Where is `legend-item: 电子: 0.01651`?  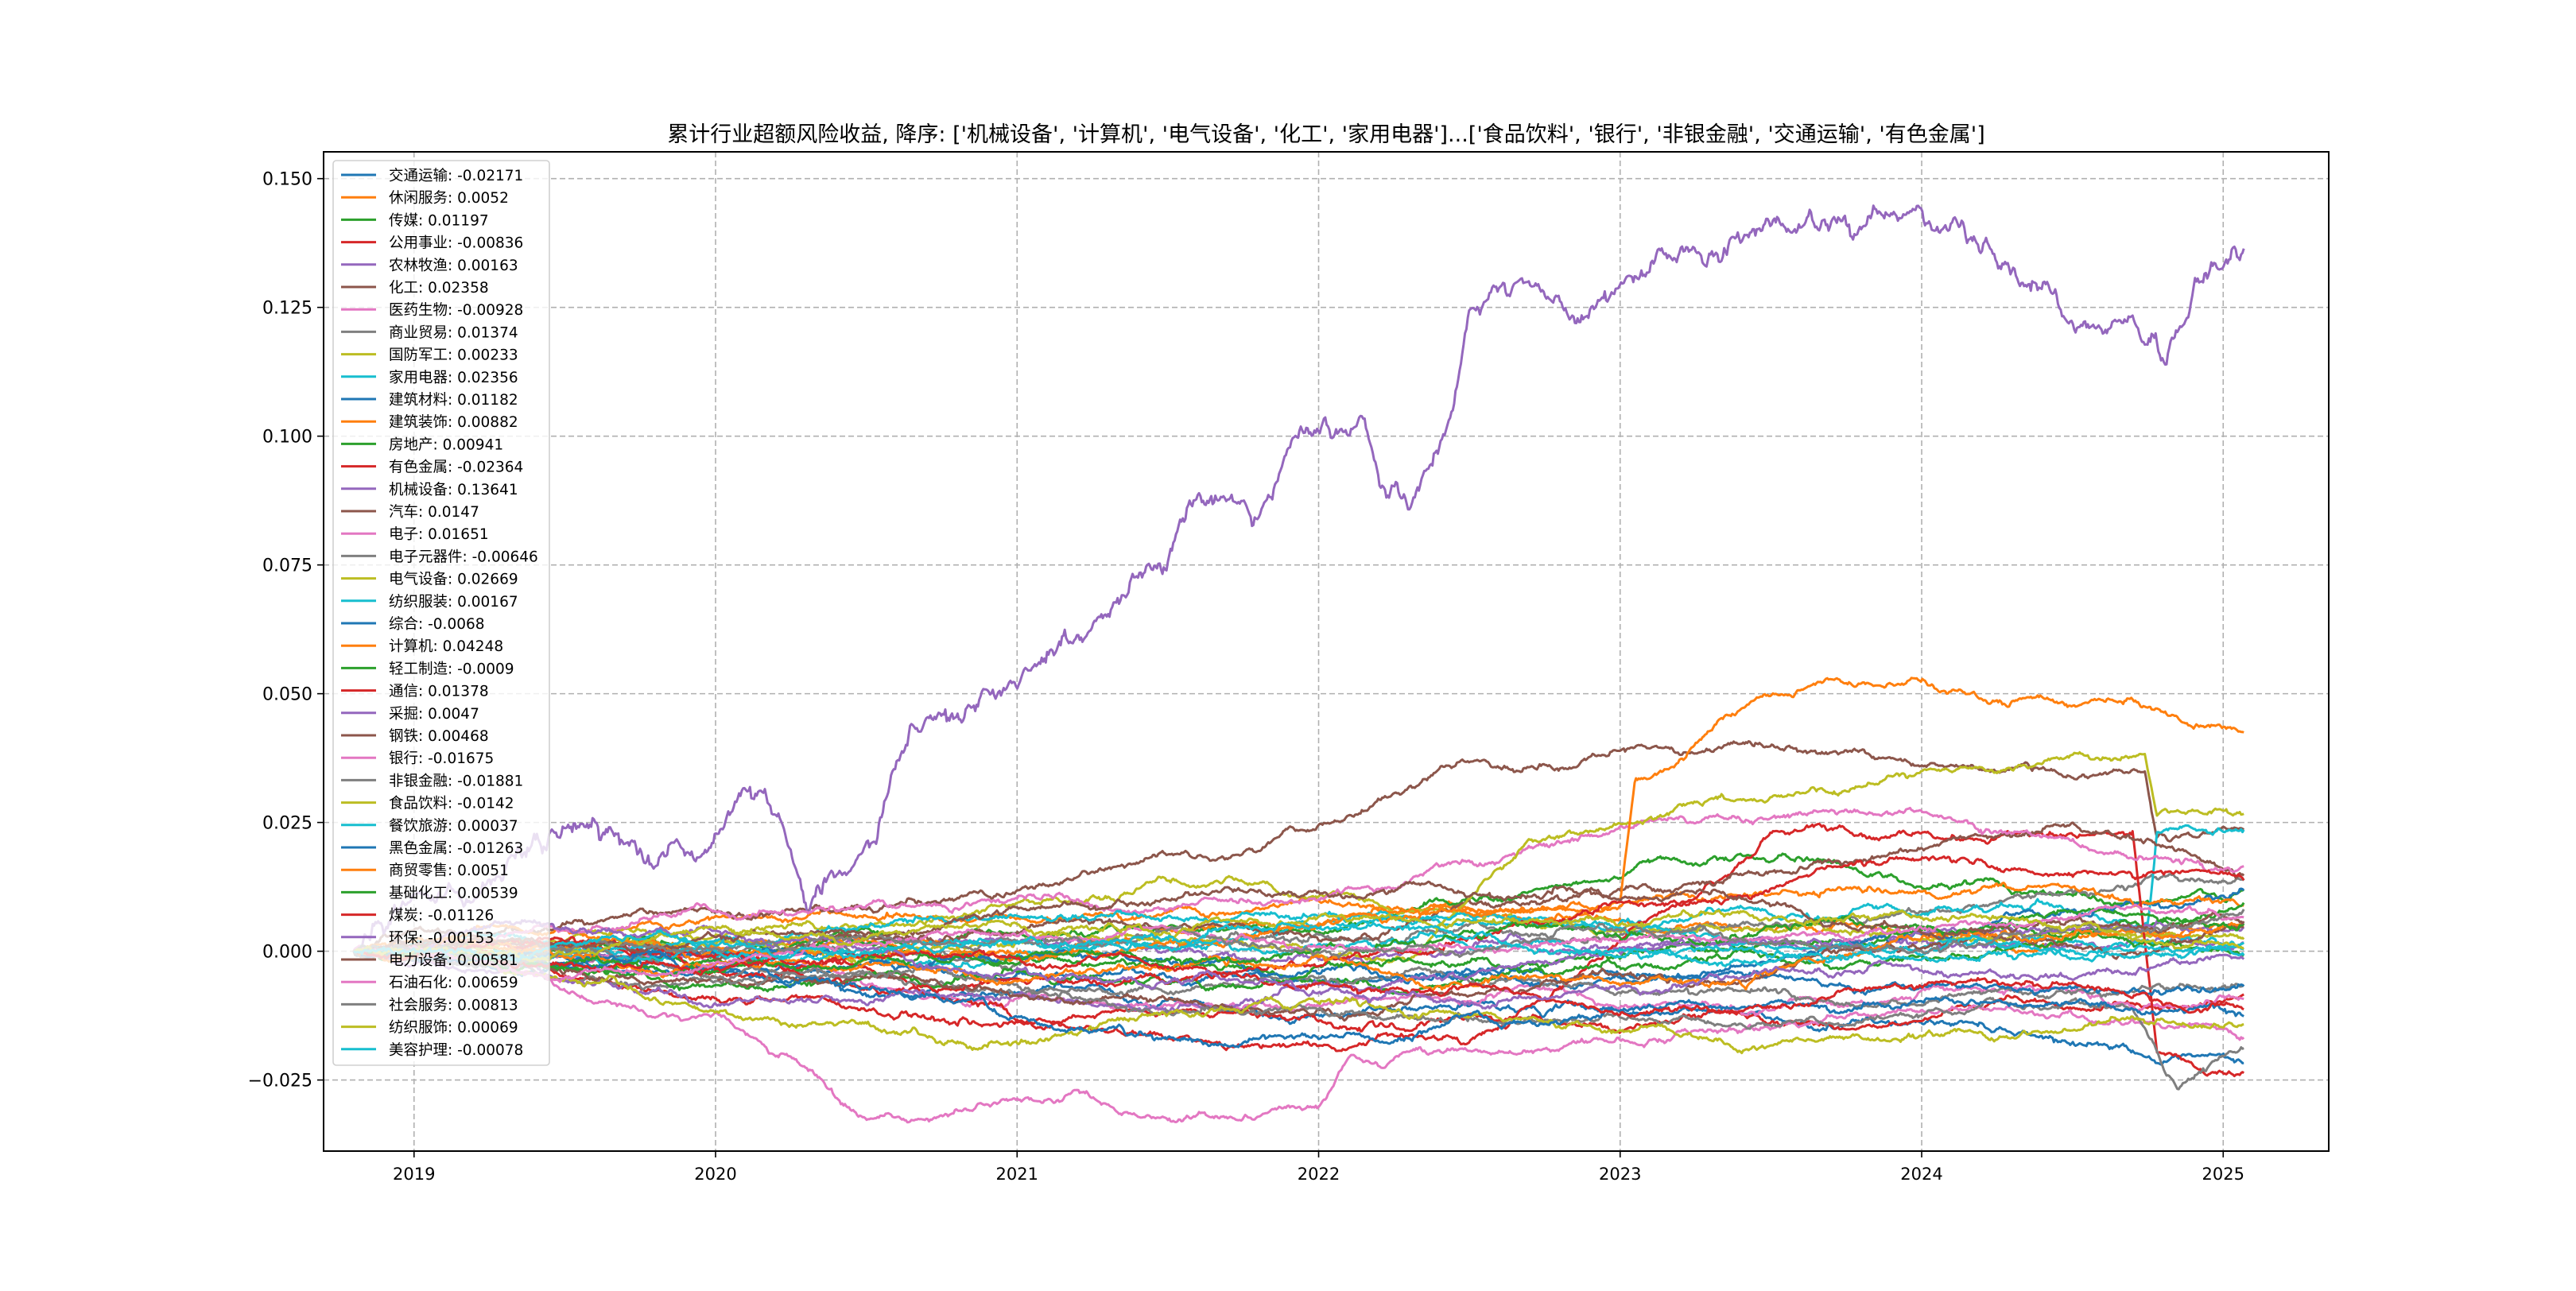 legend-item: 电子: 0.01651 is located at coordinates (415, 534).